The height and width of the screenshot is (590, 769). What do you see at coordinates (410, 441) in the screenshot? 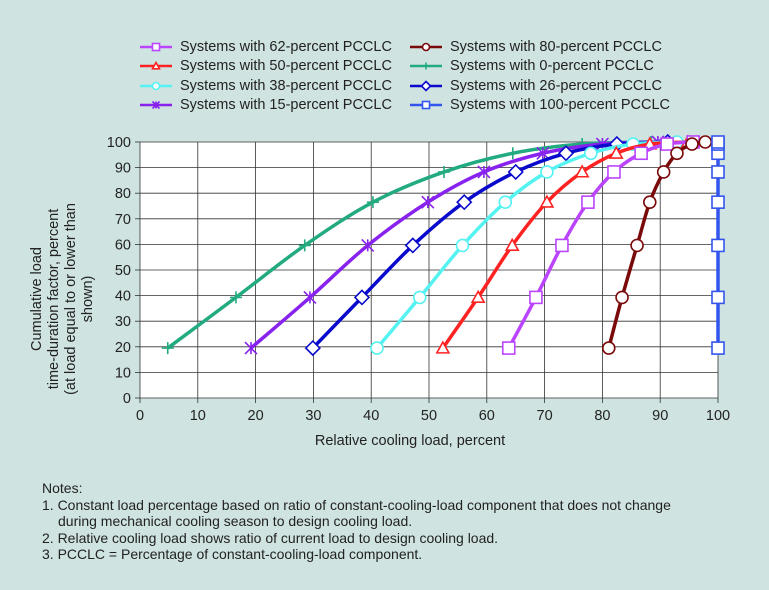
I see `x-axis-label: Relative cooling load, percent` at bounding box center [410, 441].